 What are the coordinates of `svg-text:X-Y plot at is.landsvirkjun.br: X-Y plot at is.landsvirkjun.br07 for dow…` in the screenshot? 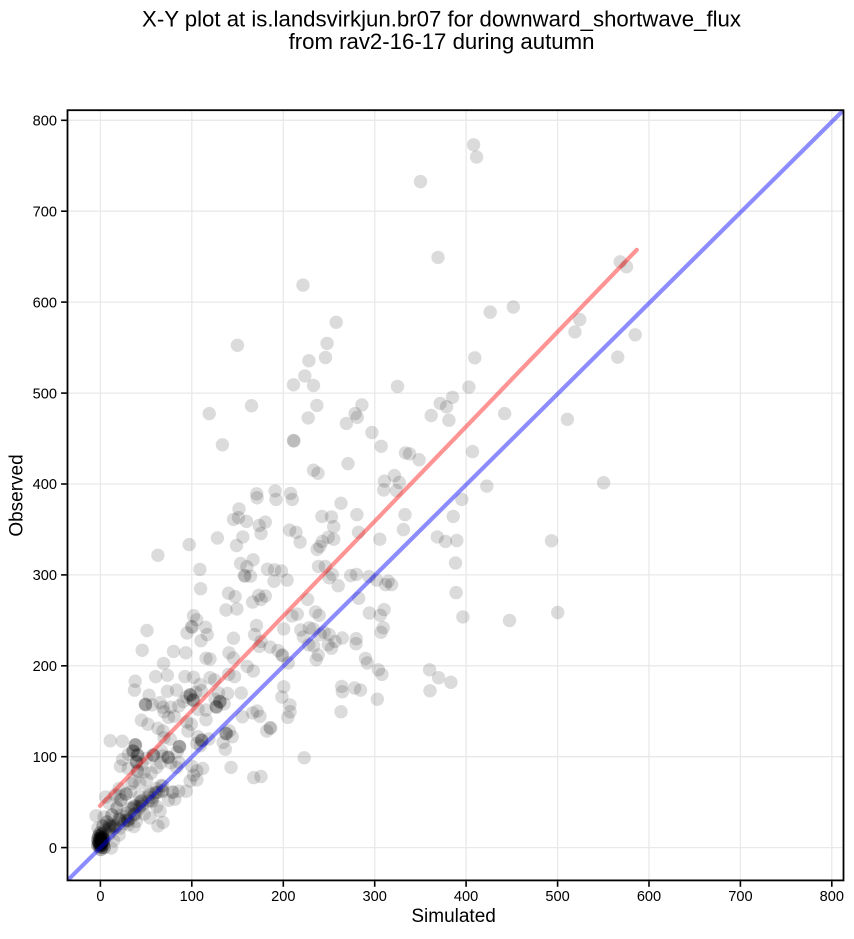 It's located at (441, 19).